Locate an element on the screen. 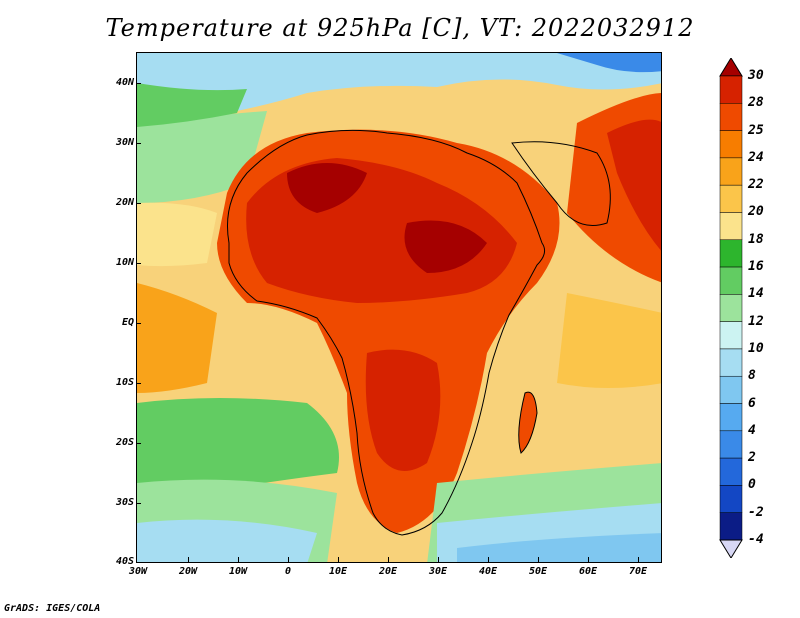 The image size is (800, 618). lon-label: 10W is located at coordinates (238, 571).